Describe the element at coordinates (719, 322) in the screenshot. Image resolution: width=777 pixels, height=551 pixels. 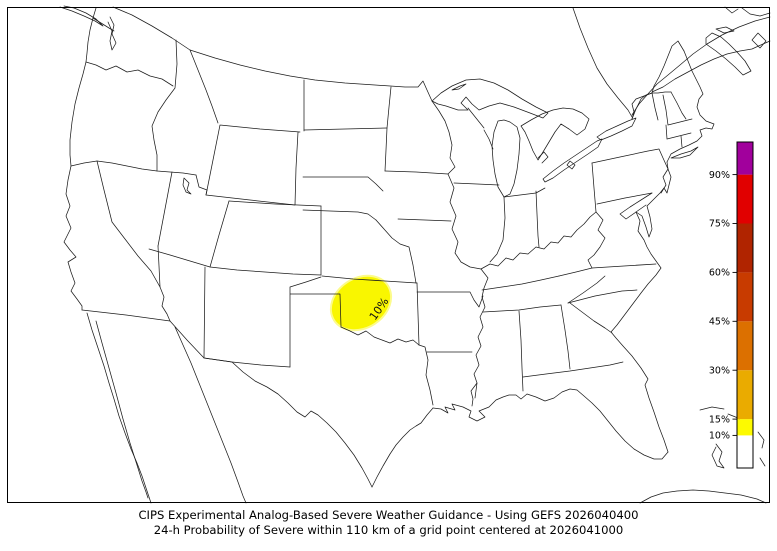
I see `colorbar-tick-label: 45%` at that location.